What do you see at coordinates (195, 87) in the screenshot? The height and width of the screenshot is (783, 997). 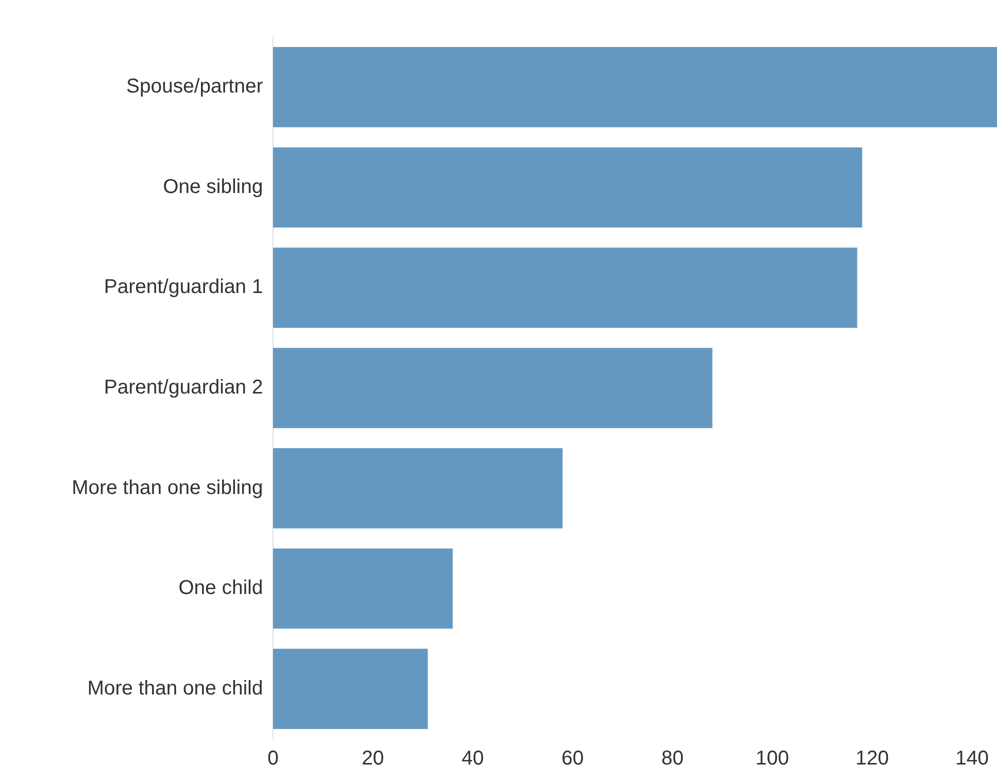 I see `y-tick-label: Spouse/partner` at bounding box center [195, 87].